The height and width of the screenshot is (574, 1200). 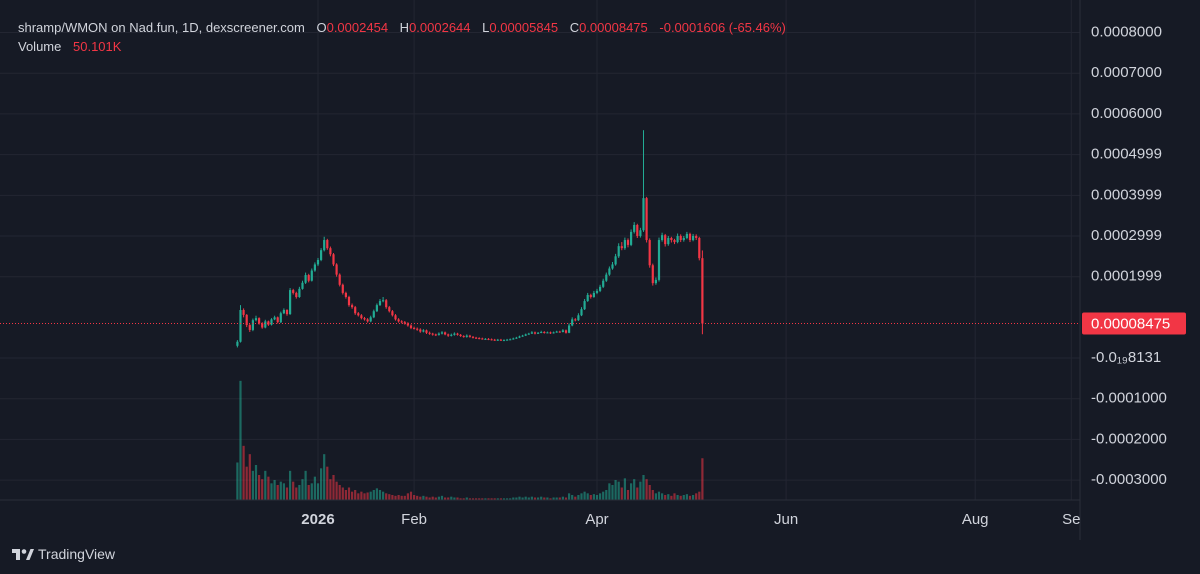 What do you see at coordinates (1129, 438) in the screenshot?
I see `y-tick-label: -0.0002000` at bounding box center [1129, 438].